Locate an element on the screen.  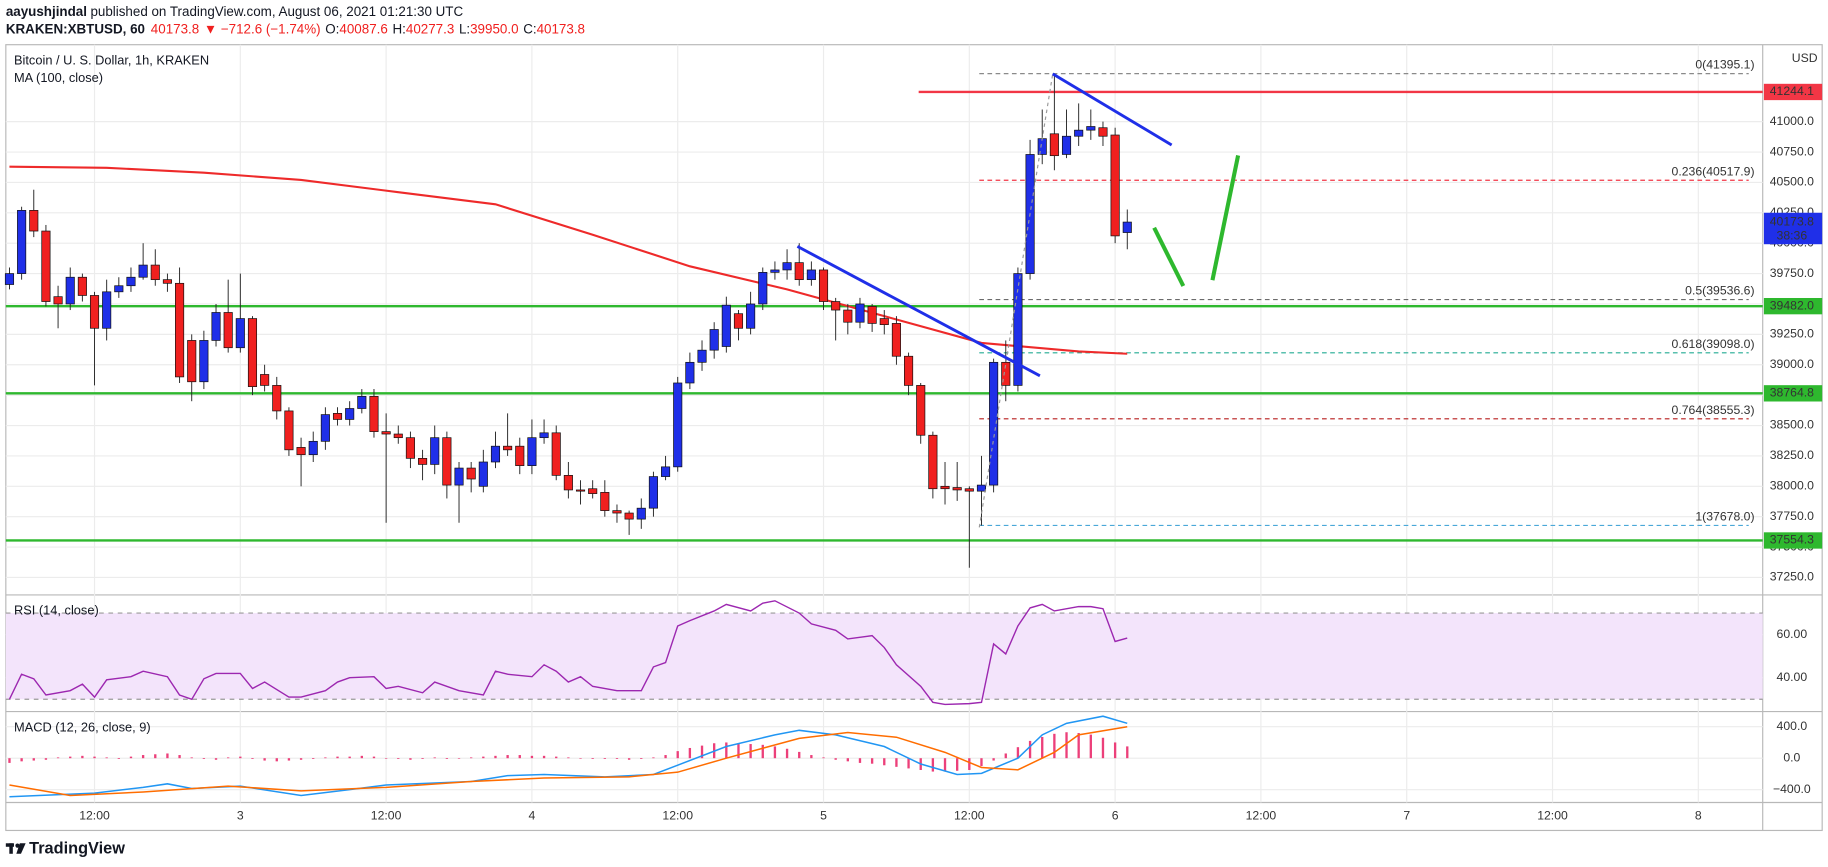
brand-name: TradingView is located at coordinates (77, 848).